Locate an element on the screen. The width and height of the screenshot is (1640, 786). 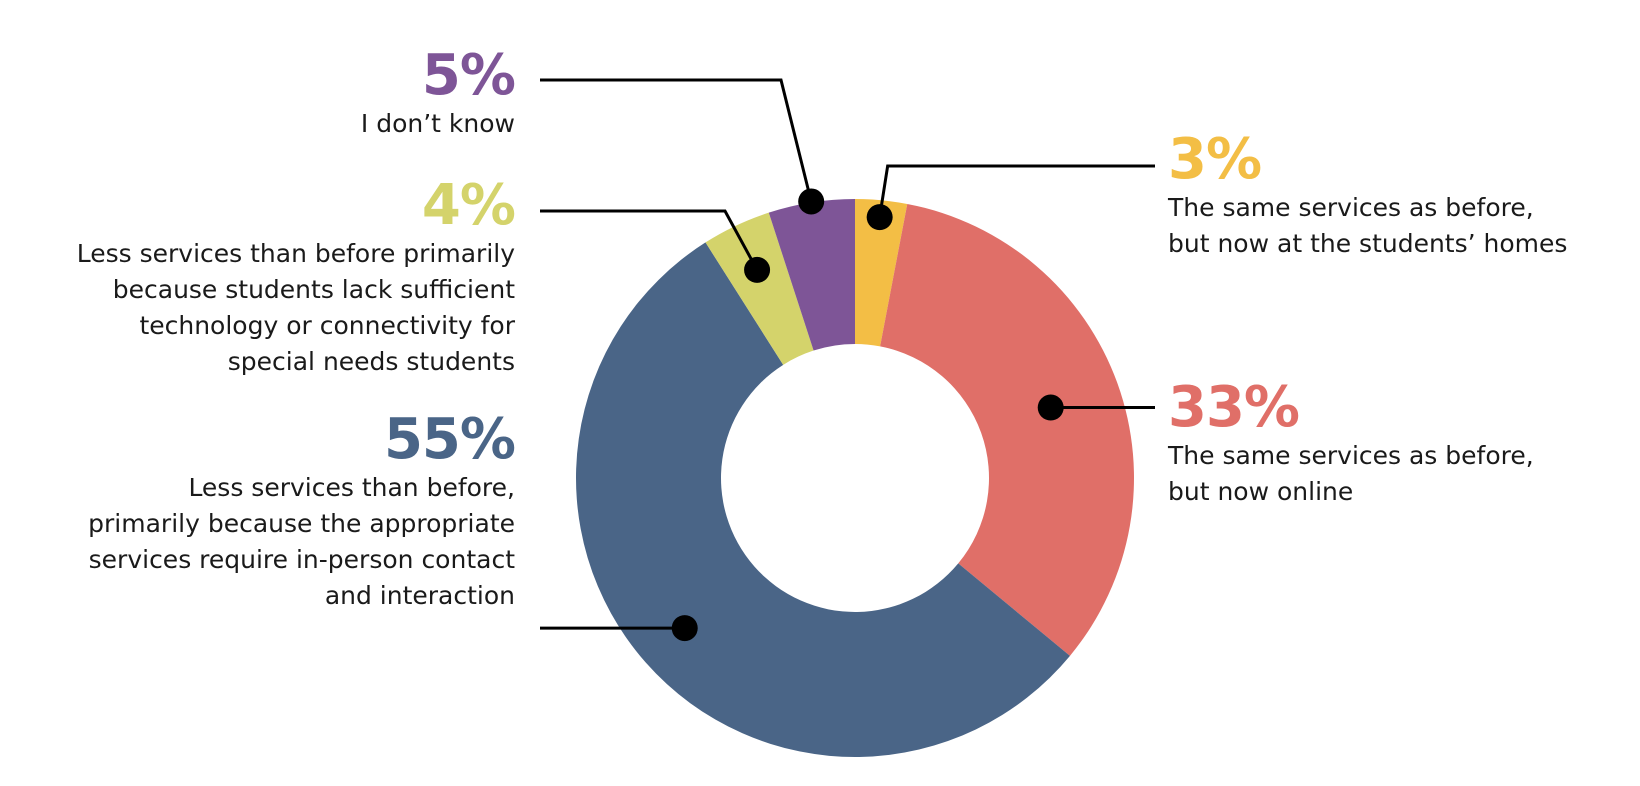
leader-dot-less-tech is located at coordinates (757, 269).